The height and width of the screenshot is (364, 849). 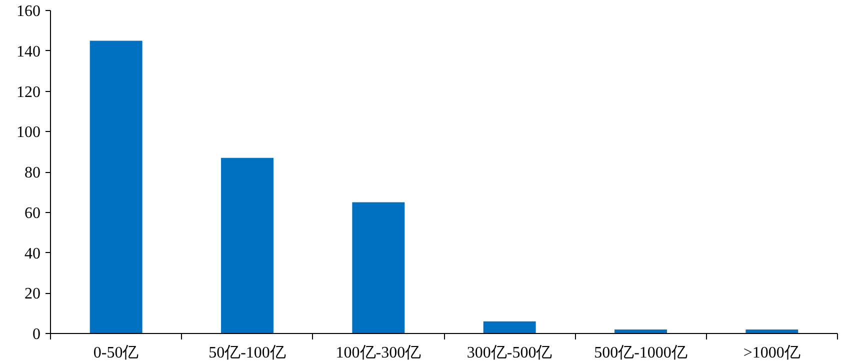 I want to click on y-tick-label: 0, so click(x=36, y=334).